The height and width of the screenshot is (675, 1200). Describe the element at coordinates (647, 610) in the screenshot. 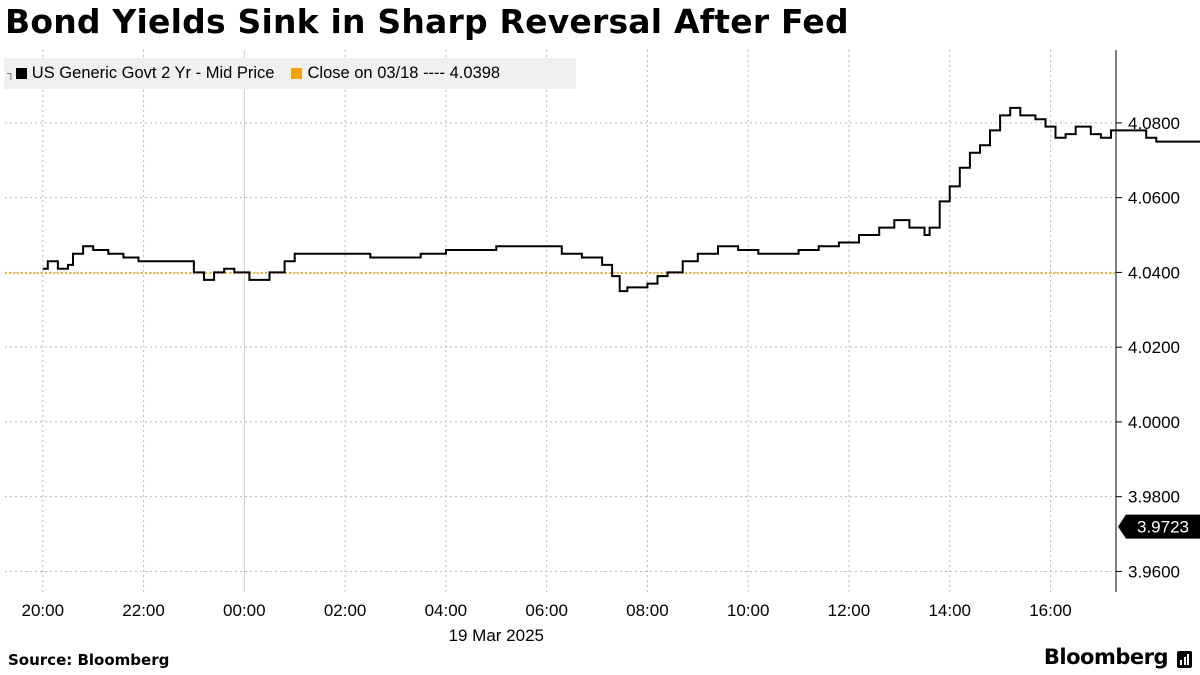

I see `x-tick-label: 08:00` at that location.